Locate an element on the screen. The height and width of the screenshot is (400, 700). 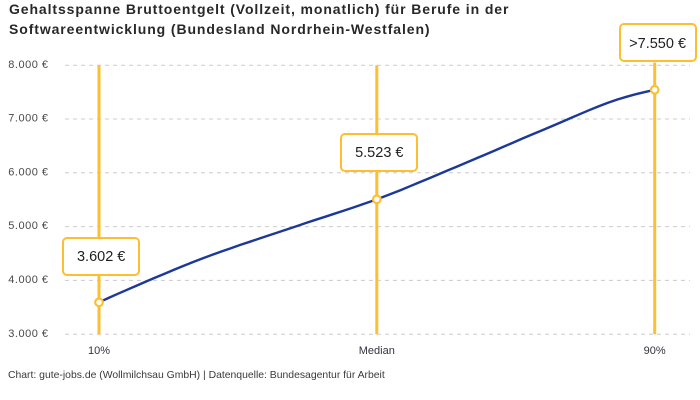
svg-text: 5.000 € is located at coordinates (28, 226).